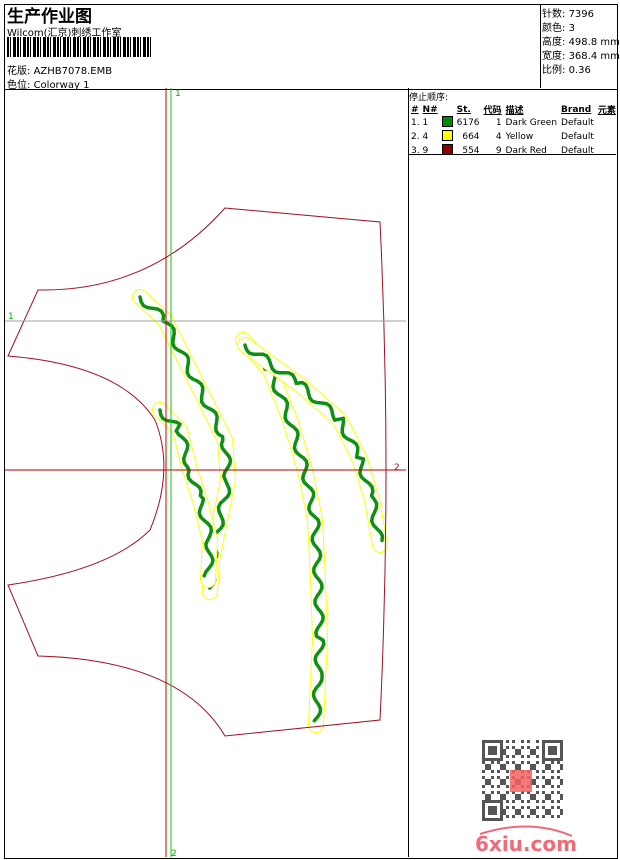  What do you see at coordinates (498, 151) in the screenshot?
I see `color-code: 9` at bounding box center [498, 151].